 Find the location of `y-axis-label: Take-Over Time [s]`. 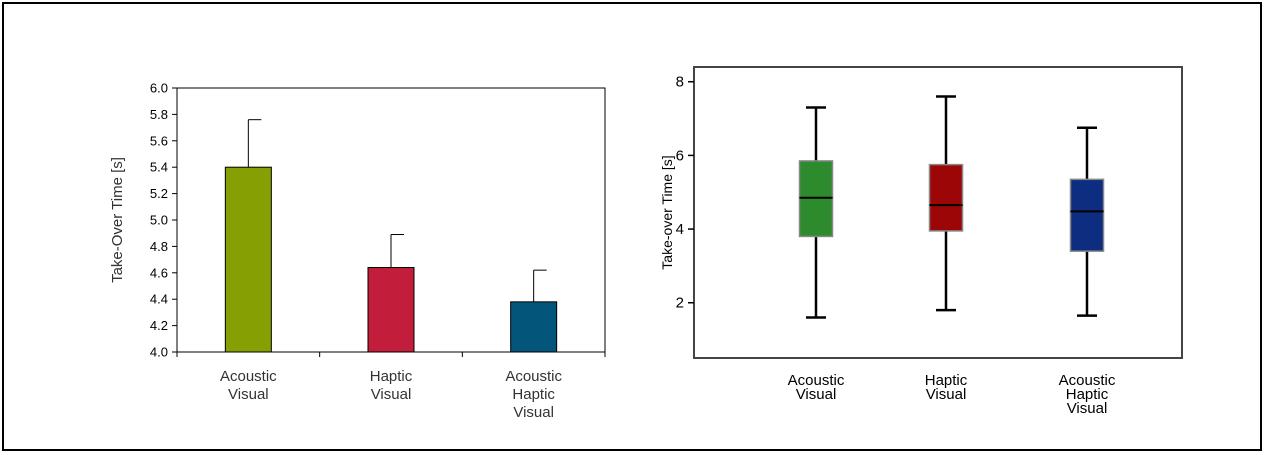

y-axis-label: Take-Over Time [s] is located at coordinates (117, 220).